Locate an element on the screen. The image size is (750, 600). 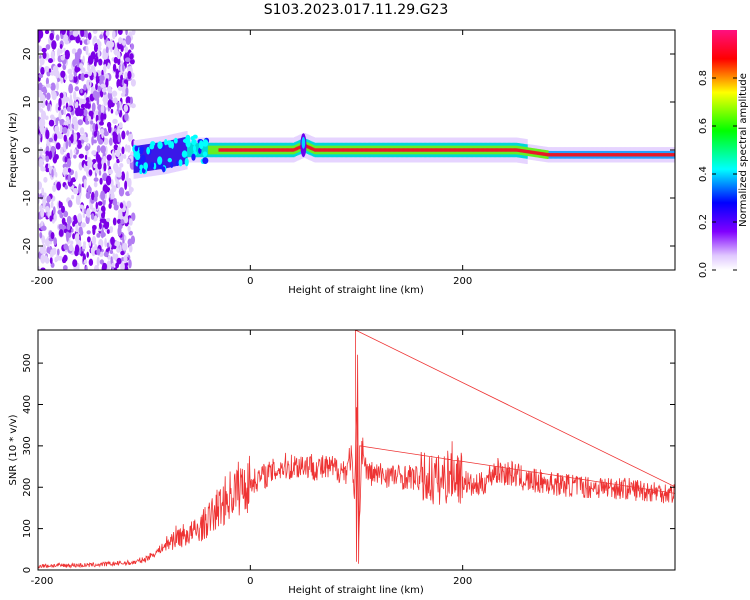
snr-xtick-label: 0 is located at coordinates (250, 581).